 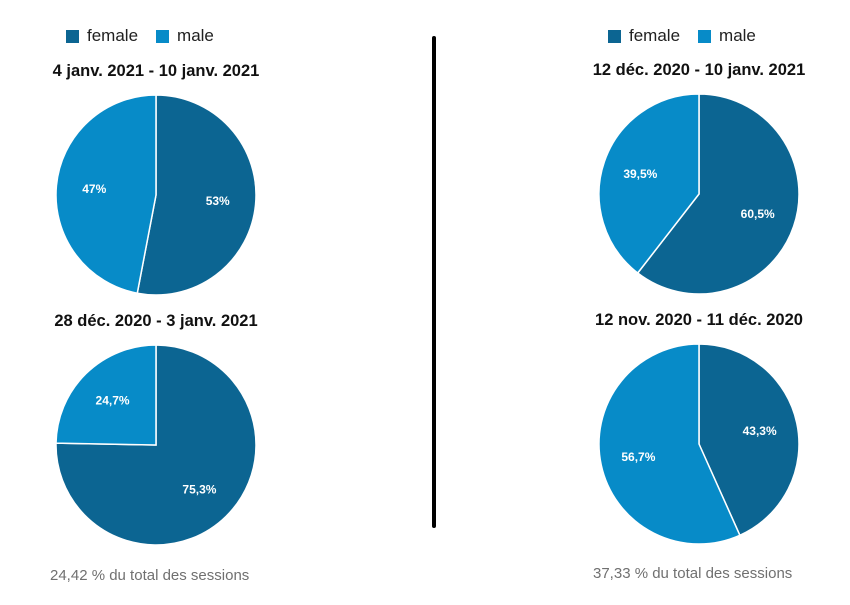 I want to click on slice-label-male: 39,5%, so click(x=640, y=174).